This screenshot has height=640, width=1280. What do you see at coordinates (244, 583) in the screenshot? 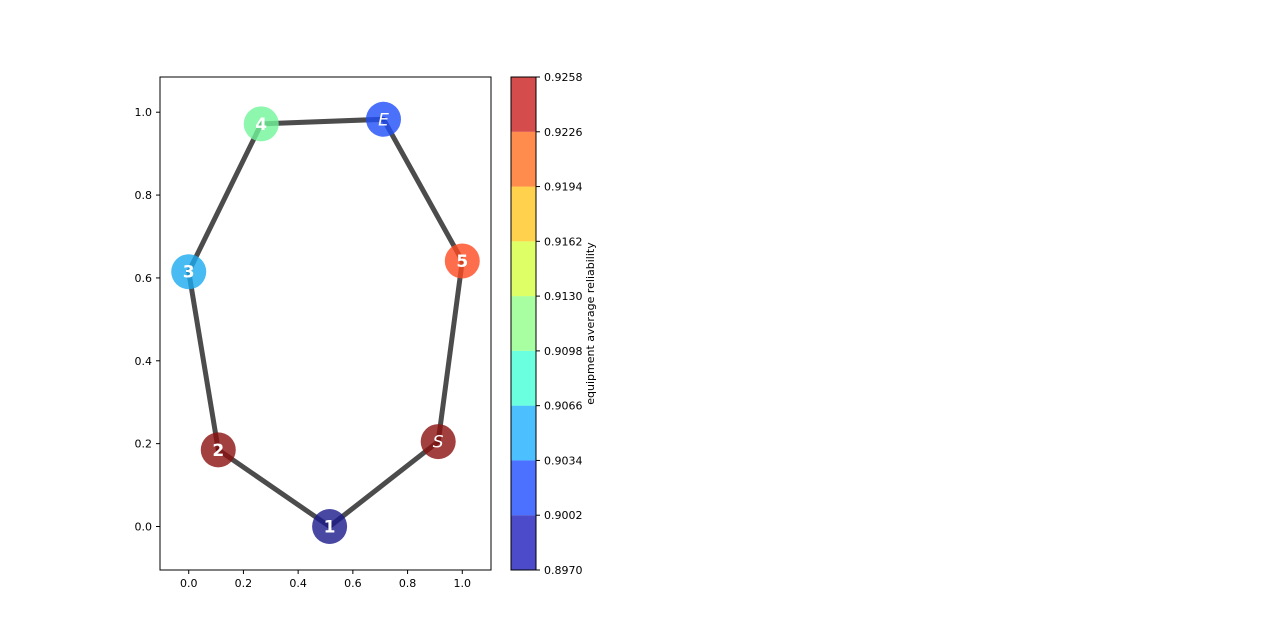
I see `x-tick-label: 0.2` at bounding box center [244, 583].